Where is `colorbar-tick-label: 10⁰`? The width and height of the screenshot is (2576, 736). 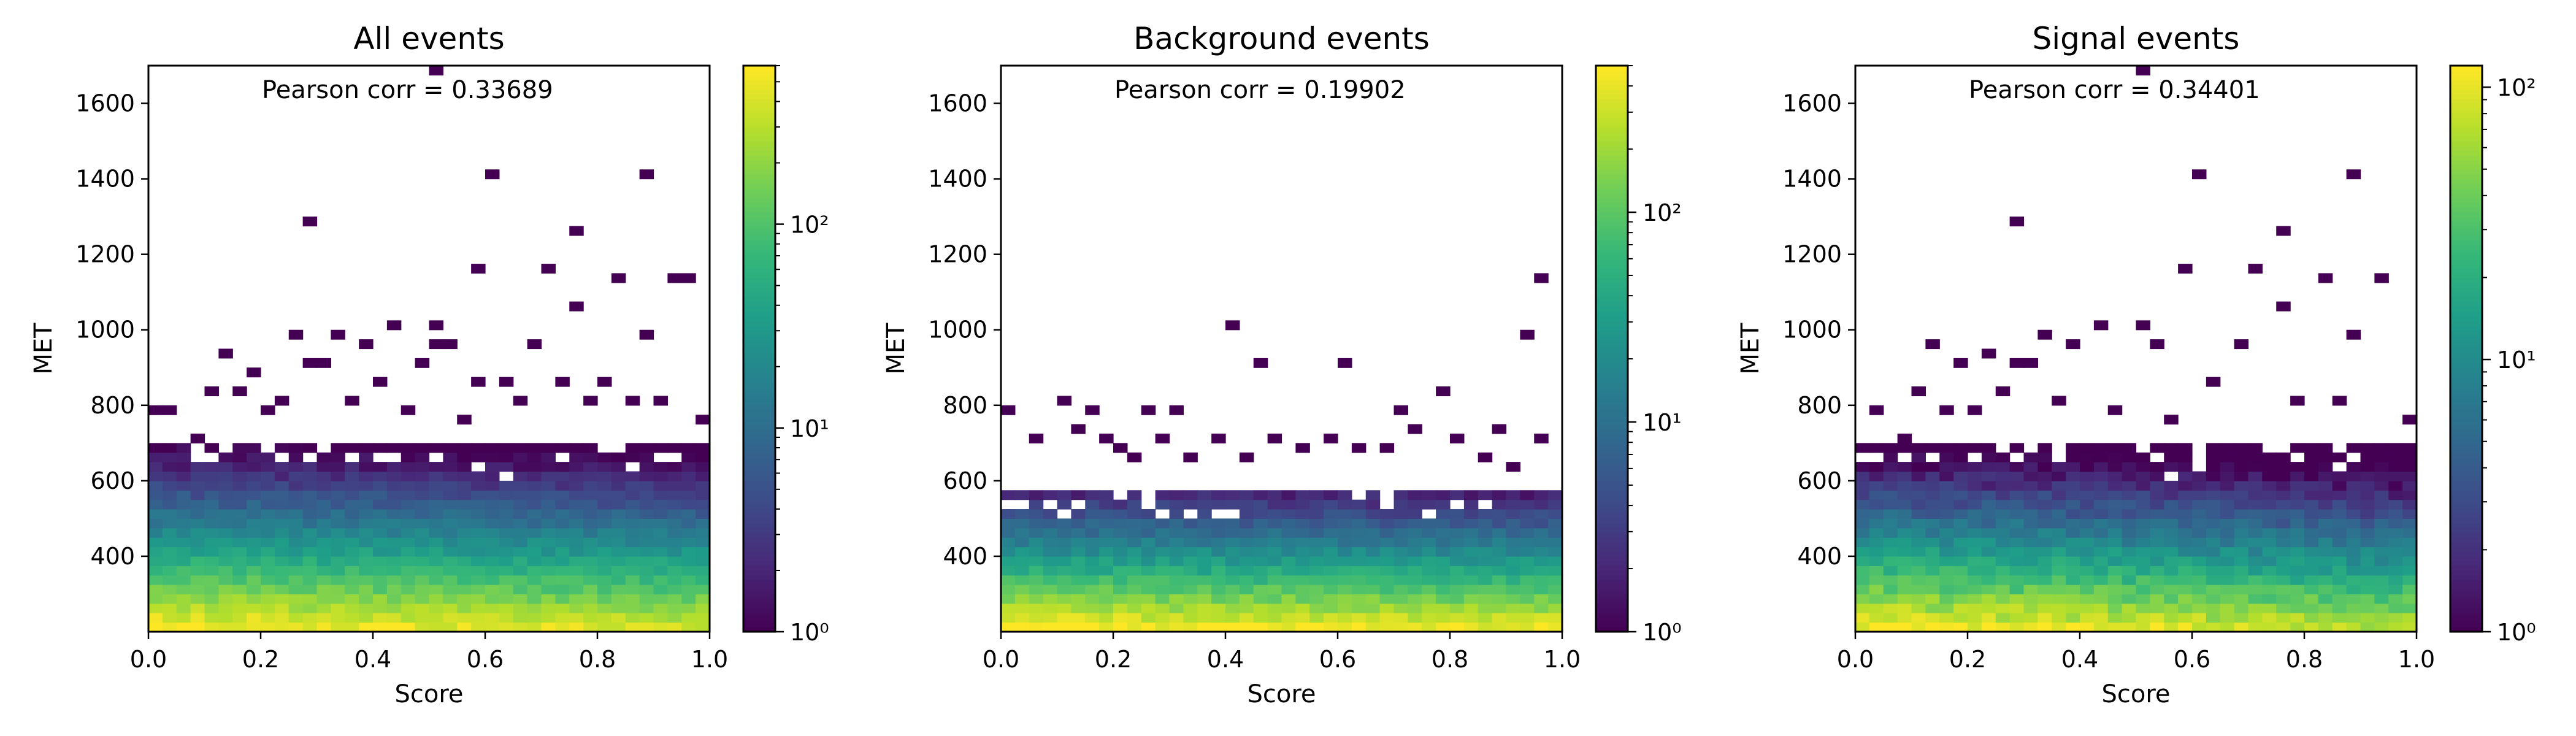 colorbar-tick-label: 10⁰ is located at coordinates (809, 632).